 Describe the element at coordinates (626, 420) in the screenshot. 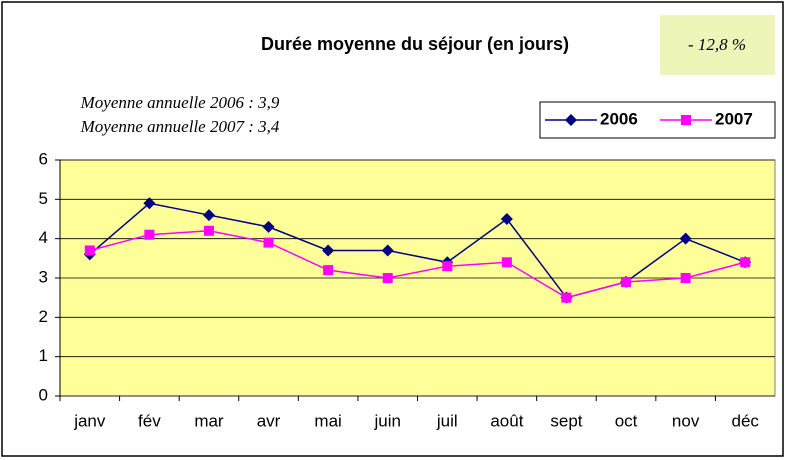

I see `x-tick-label: oct` at that location.